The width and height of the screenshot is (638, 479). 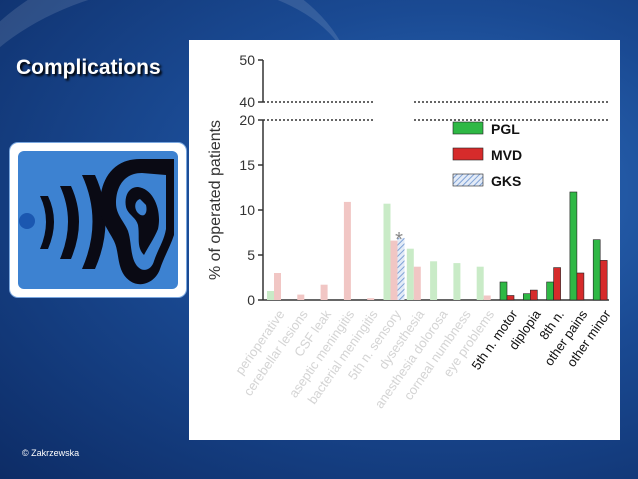 I want to click on chart-bars, so click(x=437, y=246).